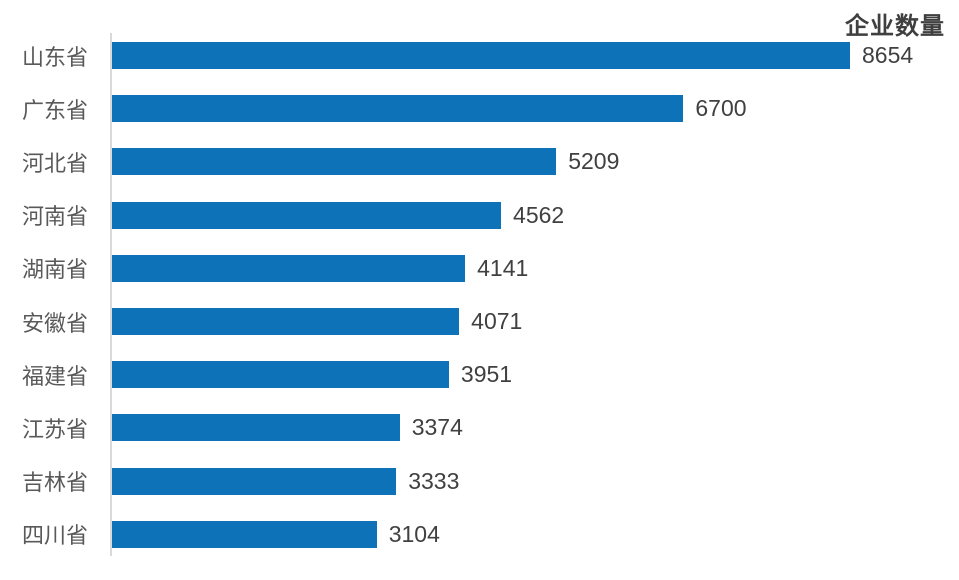 The image size is (959, 580). I want to click on category-label: 安徽省, so click(54, 323).